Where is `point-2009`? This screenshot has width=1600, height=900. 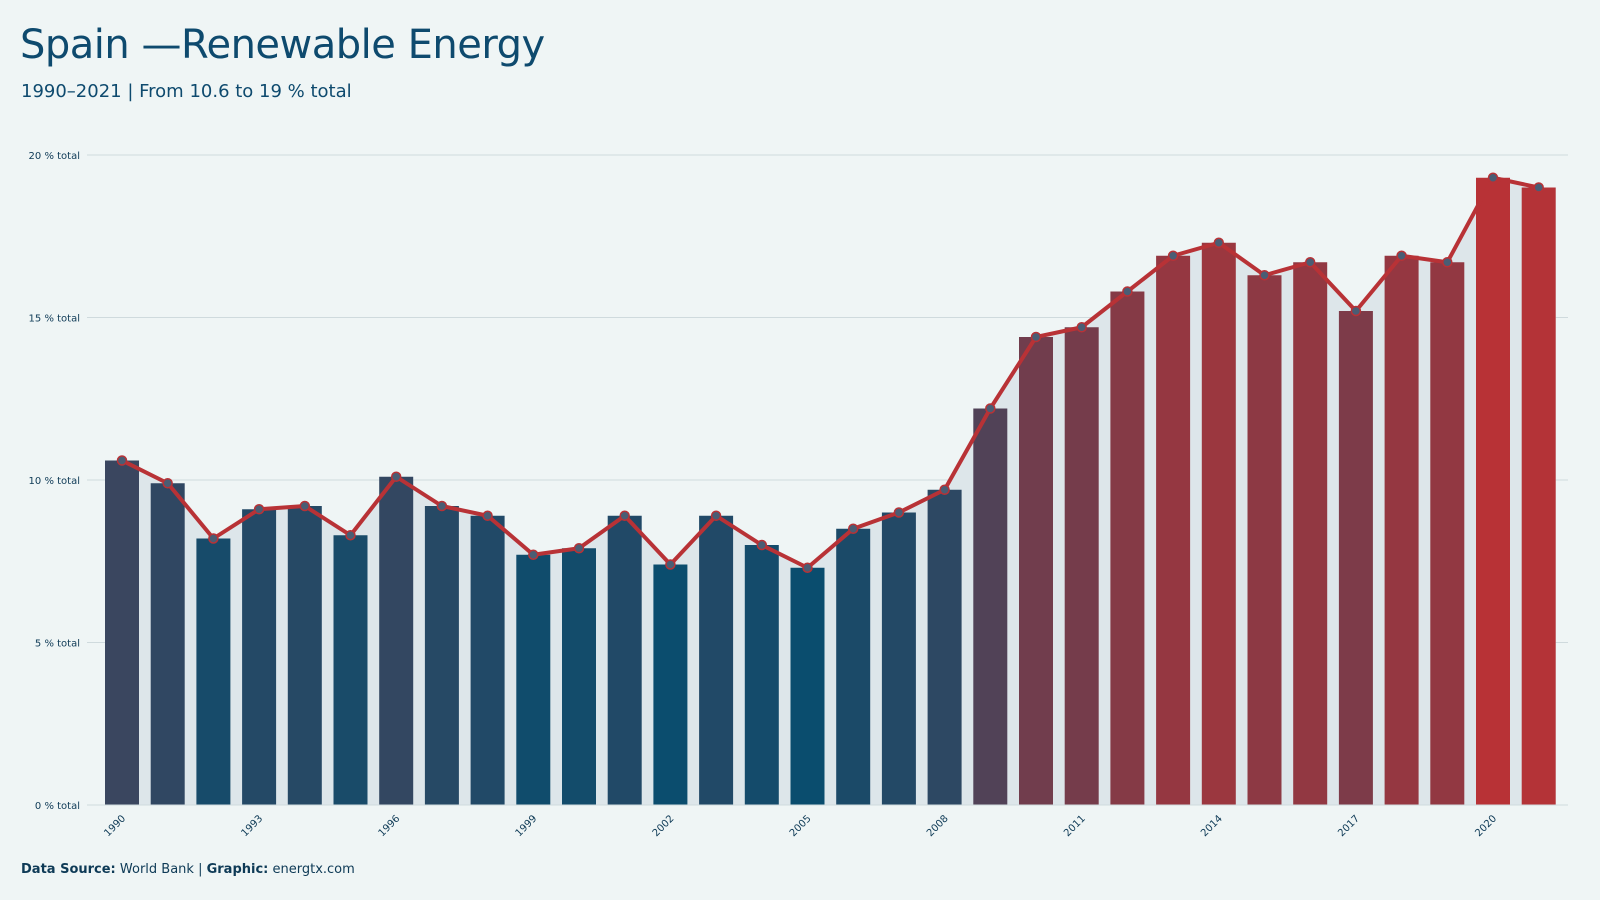
point-2009 is located at coordinates (990, 408).